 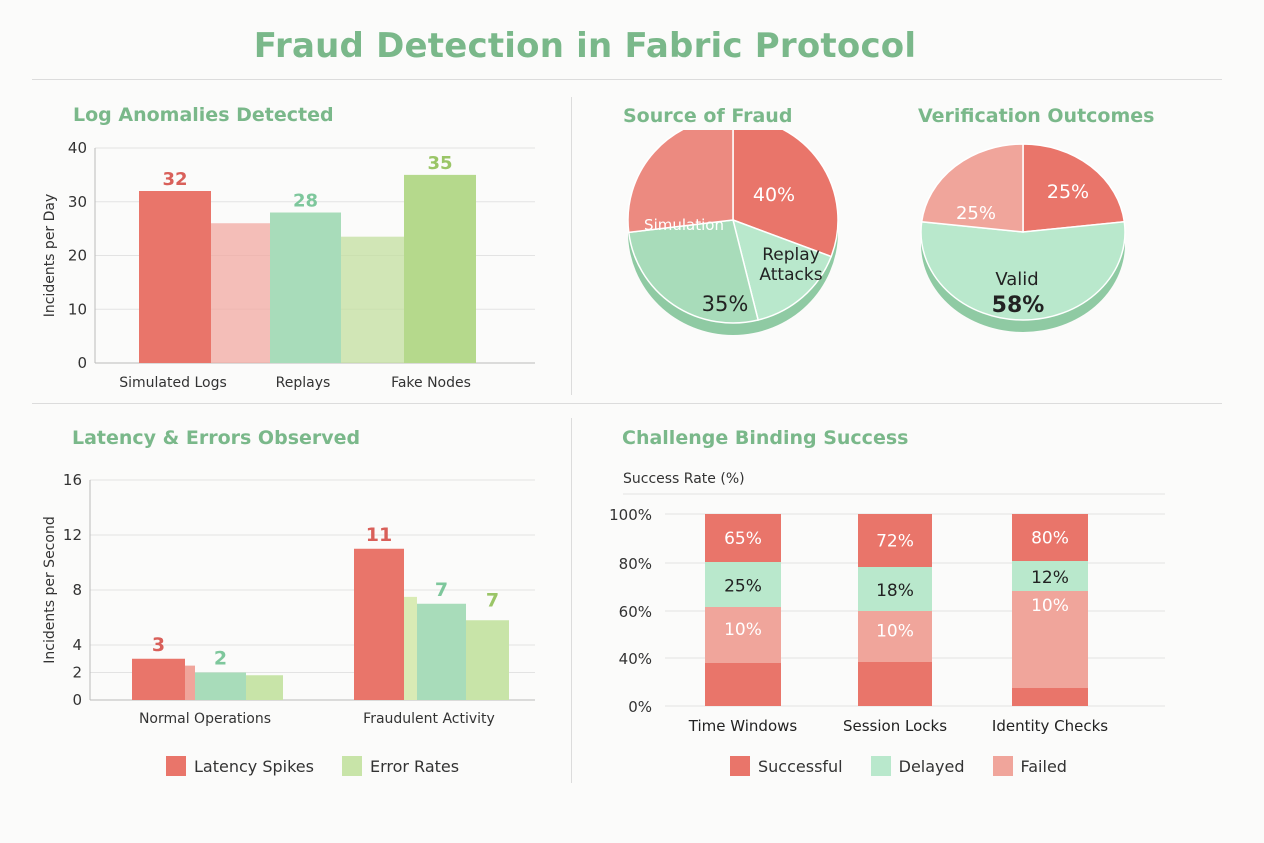 What do you see at coordinates (220, 659) in the screenshot?
I see `data-label: 2` at bounding box center [220, 659].